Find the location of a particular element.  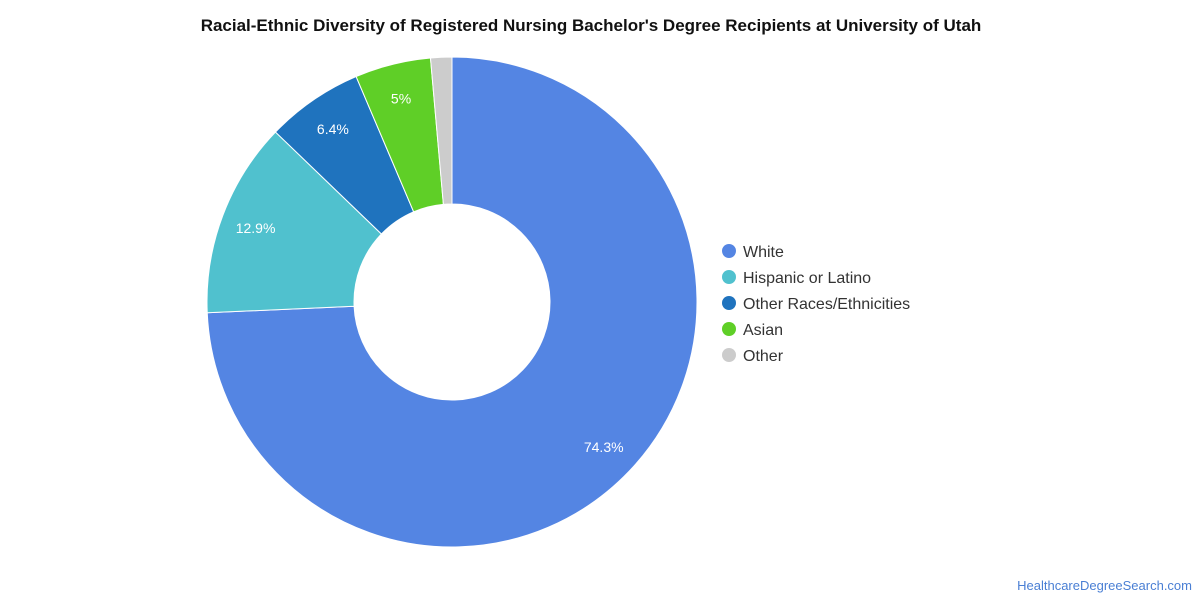

legend-swatch-other is located at coordinates (729, 355).